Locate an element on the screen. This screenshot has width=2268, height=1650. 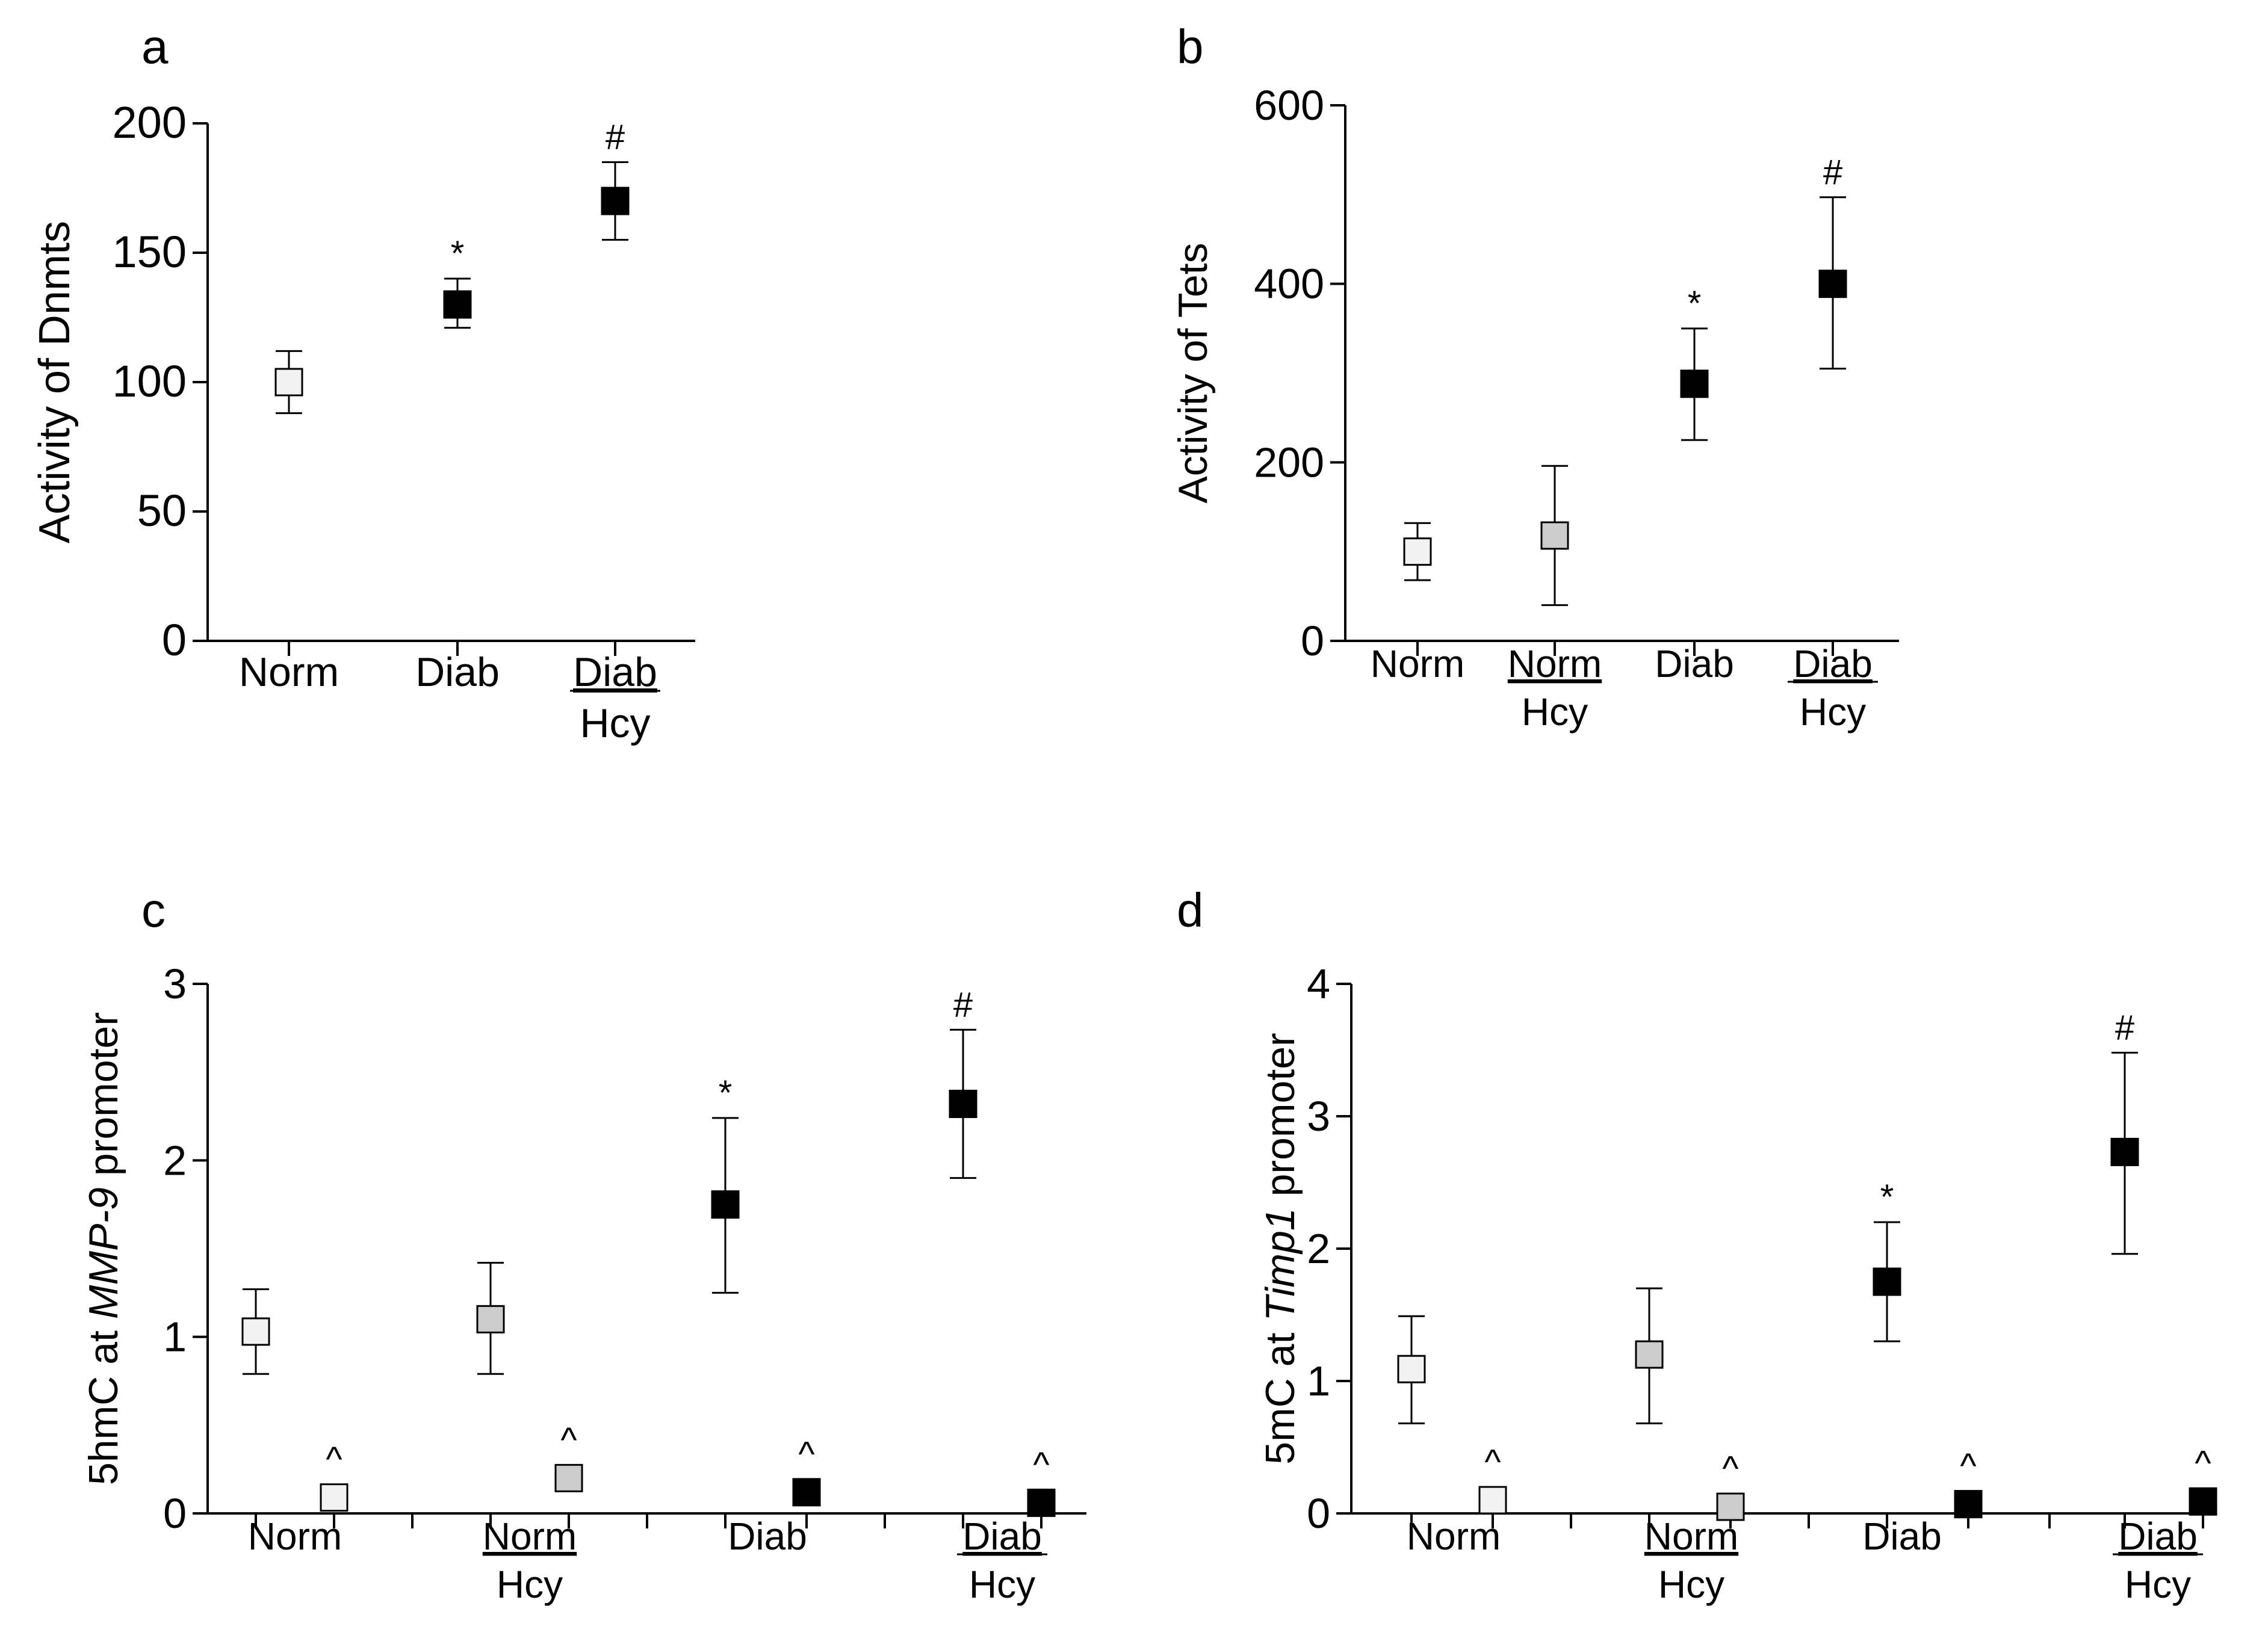
y-axis-title-italic: Timp1 is located at coordinates (1280, 1264).